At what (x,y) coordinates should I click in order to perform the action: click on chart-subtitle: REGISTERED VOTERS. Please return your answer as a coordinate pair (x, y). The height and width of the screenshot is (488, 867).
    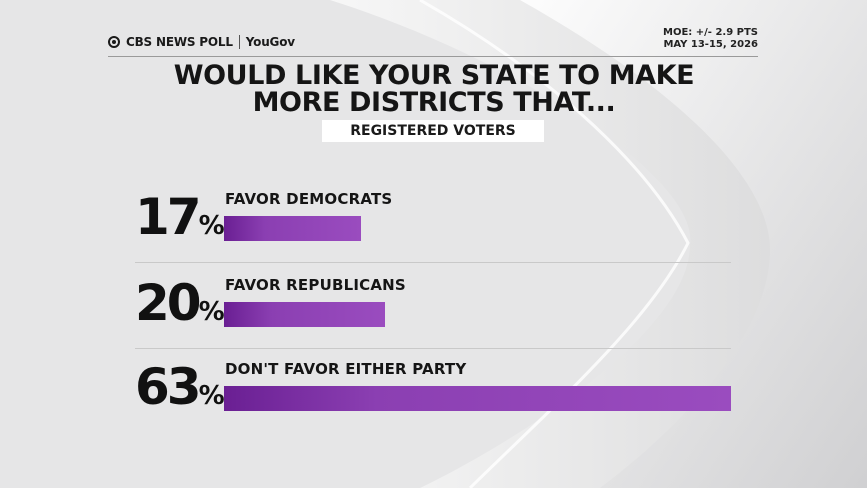
    Looking at the image, I should click on (433, 131).